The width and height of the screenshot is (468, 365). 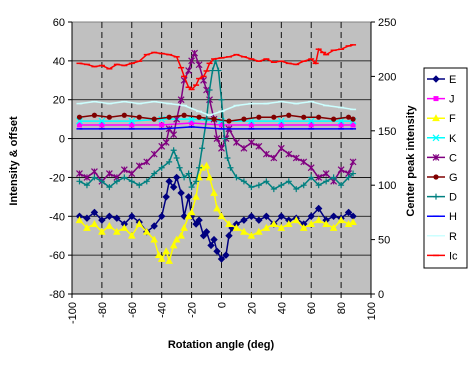 I want to click on legend-label: E, so click(x=452, y=80).